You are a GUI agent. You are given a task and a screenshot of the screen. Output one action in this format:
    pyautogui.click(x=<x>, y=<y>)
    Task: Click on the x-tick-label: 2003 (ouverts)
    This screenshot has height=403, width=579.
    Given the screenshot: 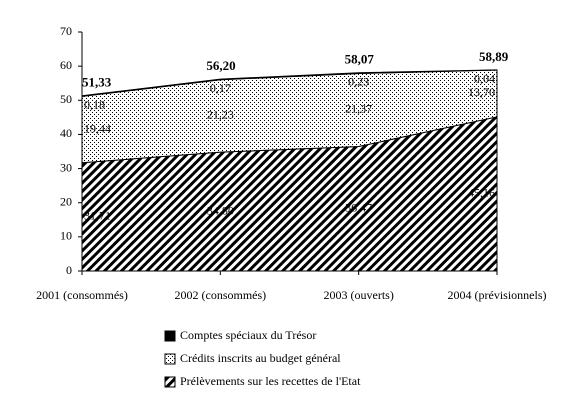 What is the action you would take?
    pyautogui.click(x=359, y=295)
    